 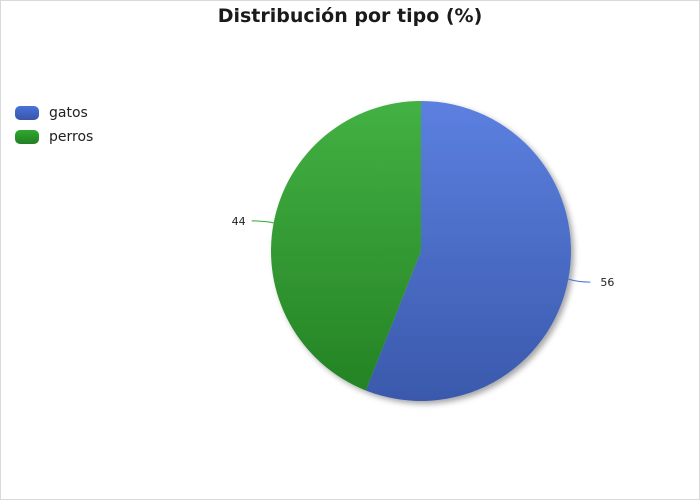 What do you see at coordinates (579, 280) in the screenshot?
I see `leader-line-gatos` at bounding box center [579, 280].